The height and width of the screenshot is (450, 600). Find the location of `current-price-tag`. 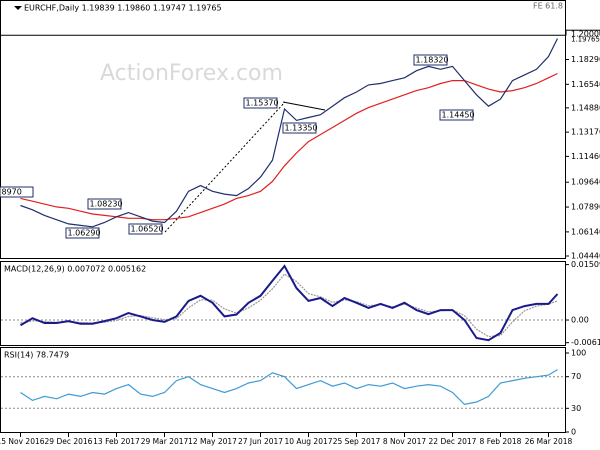

current-price-tag is located at coordinates (583, 39).